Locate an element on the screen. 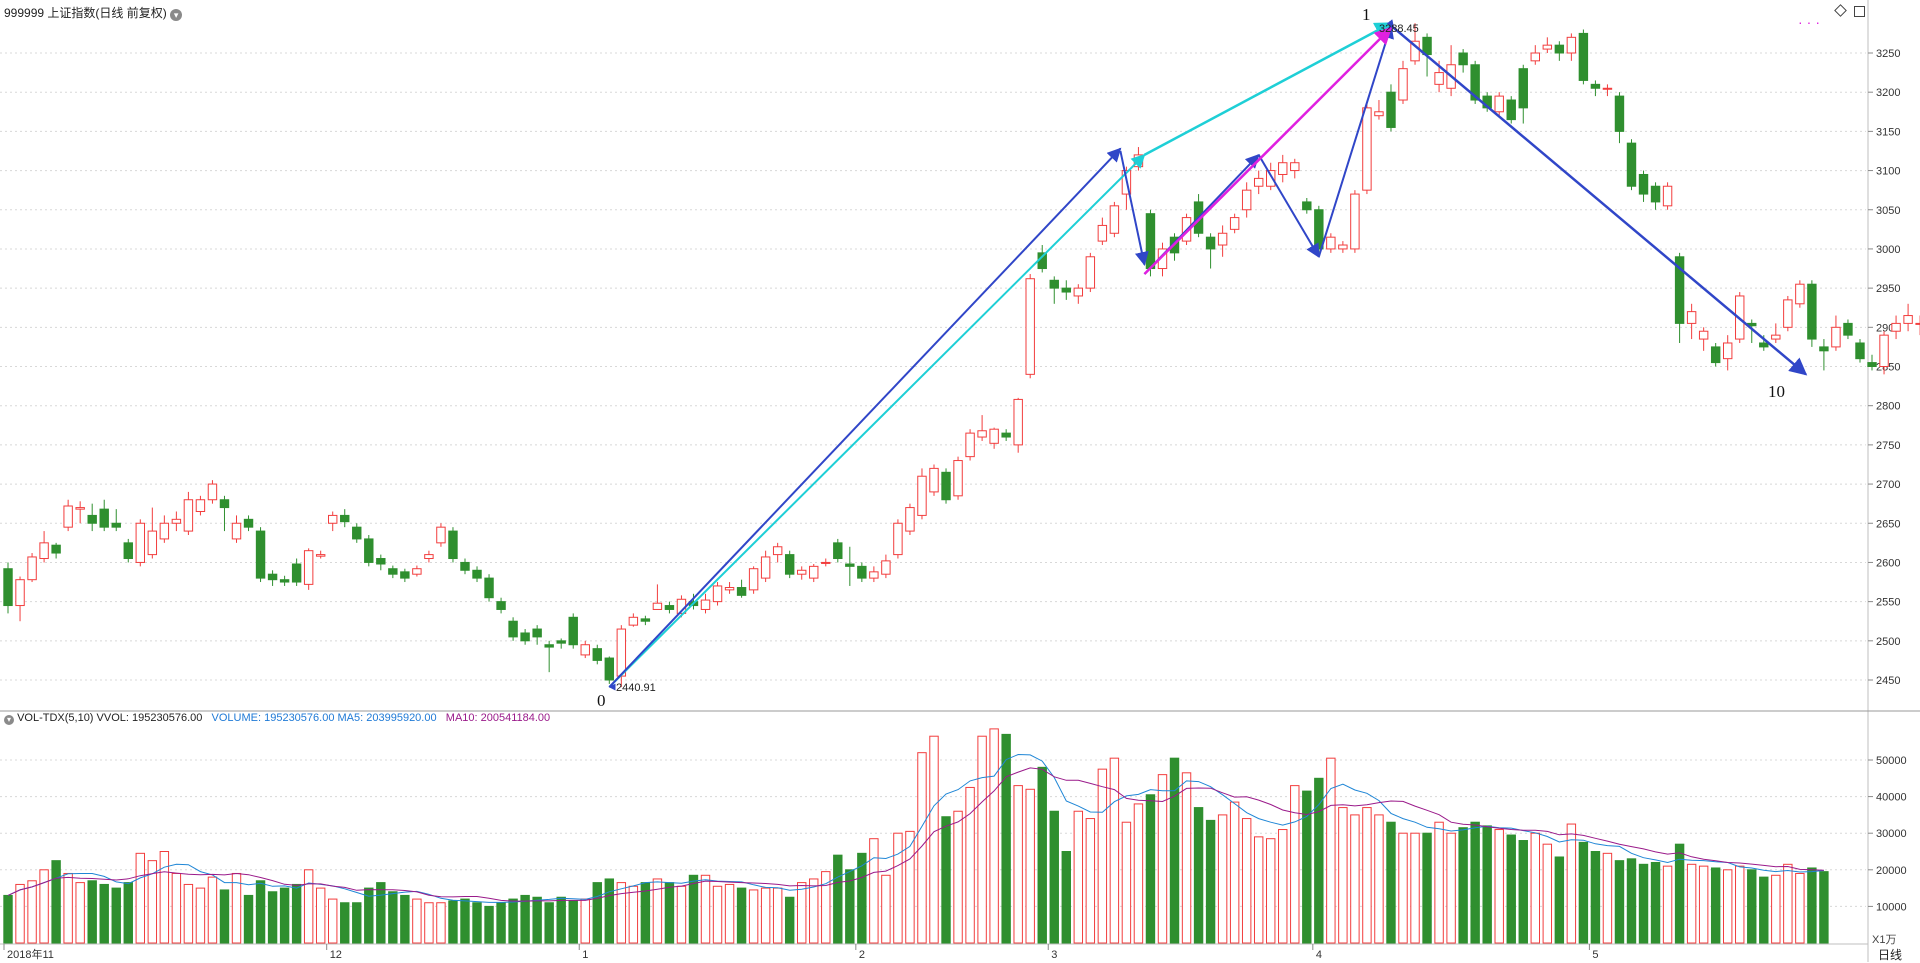 The width and height of the screenshot is (1920, 963). panel-icon is located at coordinates (1860, 11).